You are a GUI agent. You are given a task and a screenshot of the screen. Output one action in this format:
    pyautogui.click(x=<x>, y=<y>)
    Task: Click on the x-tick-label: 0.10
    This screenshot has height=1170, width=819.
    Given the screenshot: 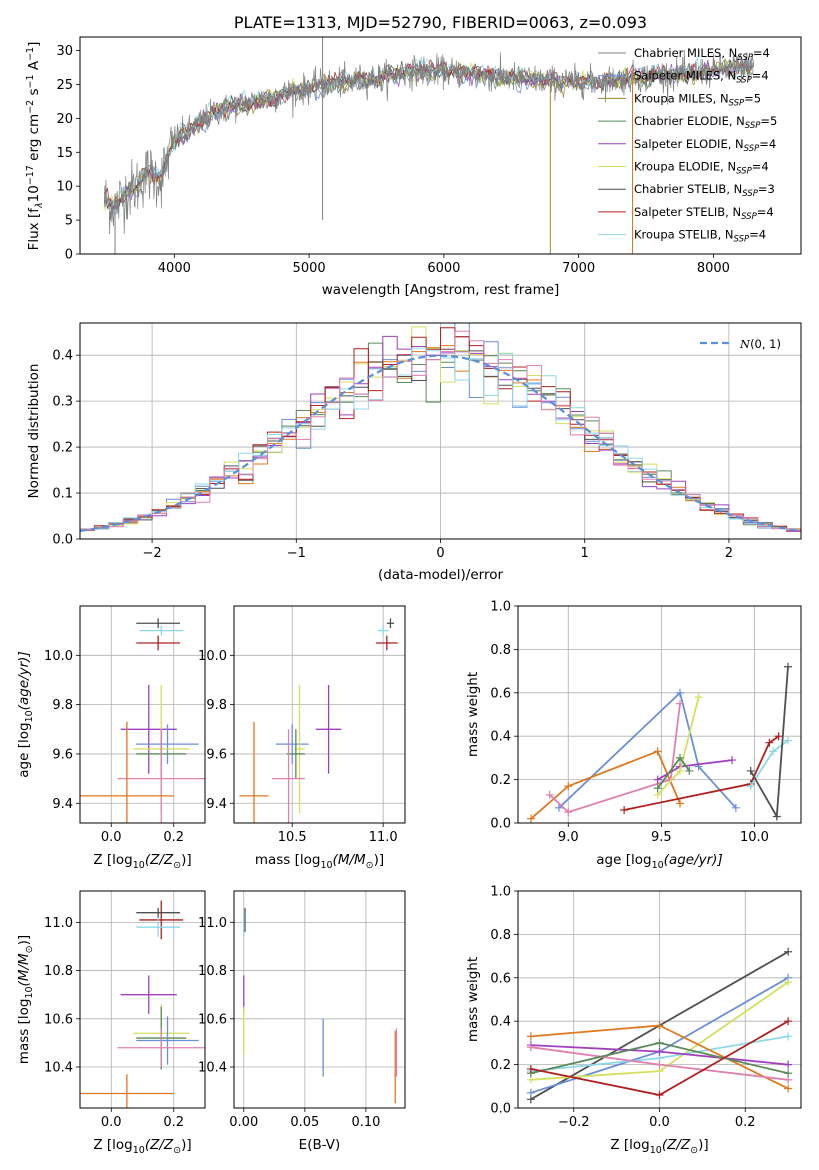 What is the action you would take?
    pyautogui.click(x=365, y=1122)
    